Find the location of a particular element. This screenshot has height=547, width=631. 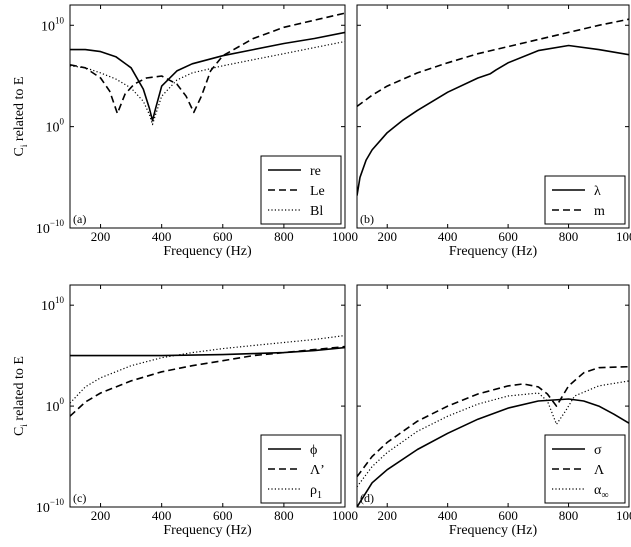

legend-label: m is located at coordinates (599, 211).